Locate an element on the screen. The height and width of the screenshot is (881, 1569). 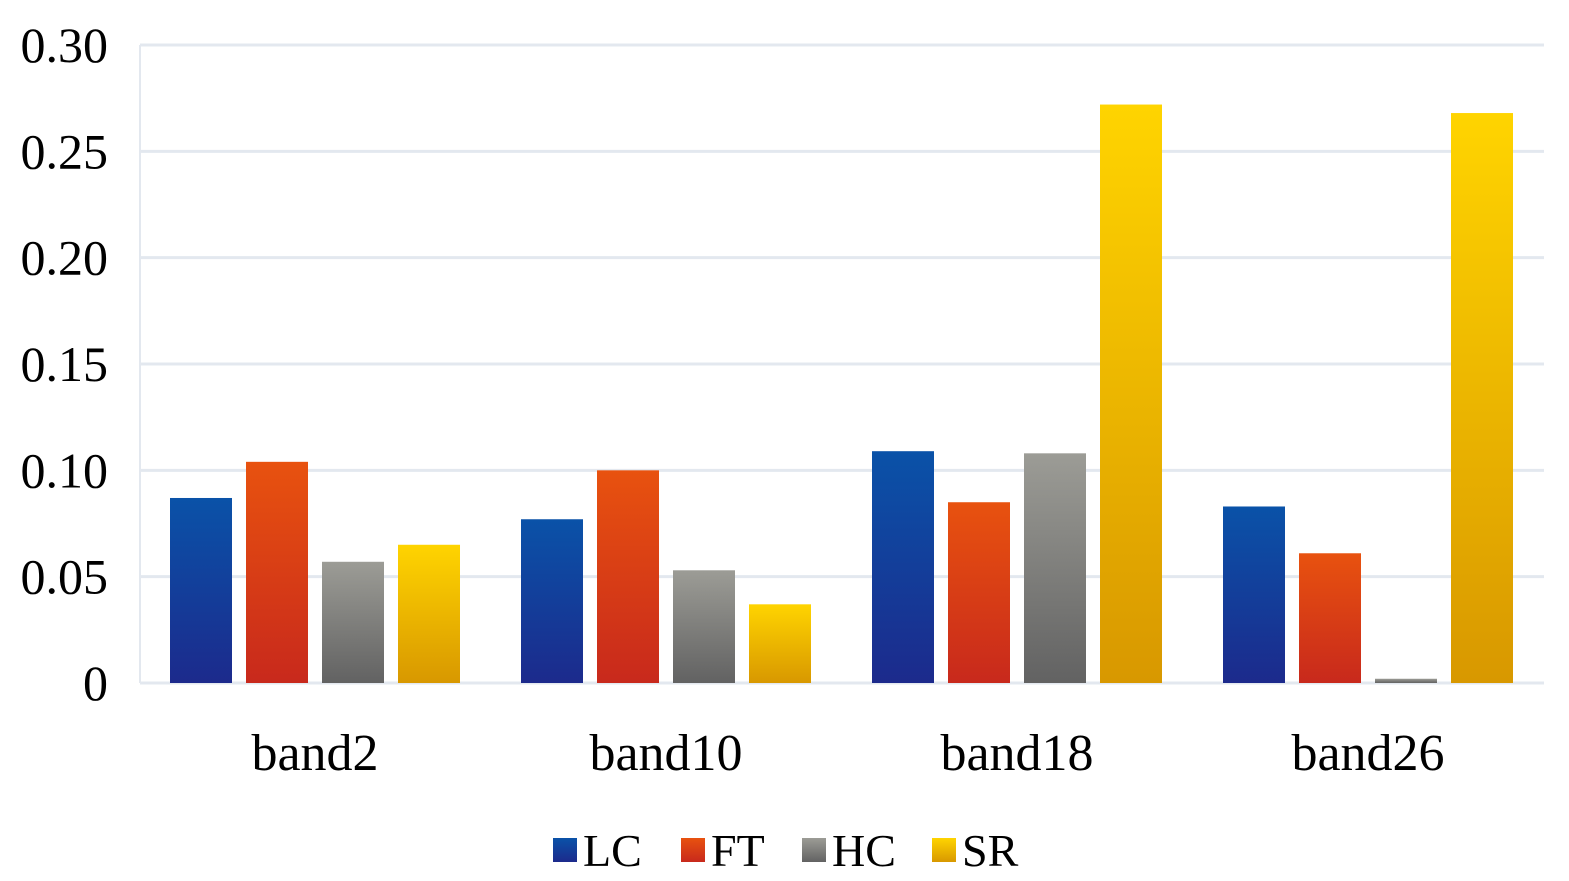
y-tick-label: 0.05 is located at coordinates (65, 577).